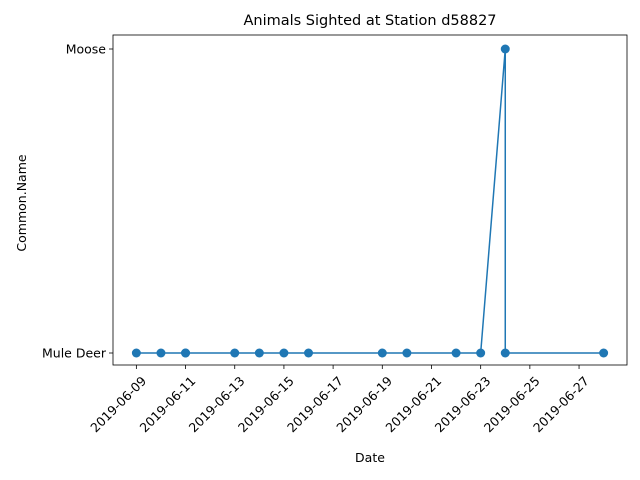  What do you see at coordinates (370, 457) in the screenshot?
I see `x-axis-label: Date` at bounding box center [370, 457].